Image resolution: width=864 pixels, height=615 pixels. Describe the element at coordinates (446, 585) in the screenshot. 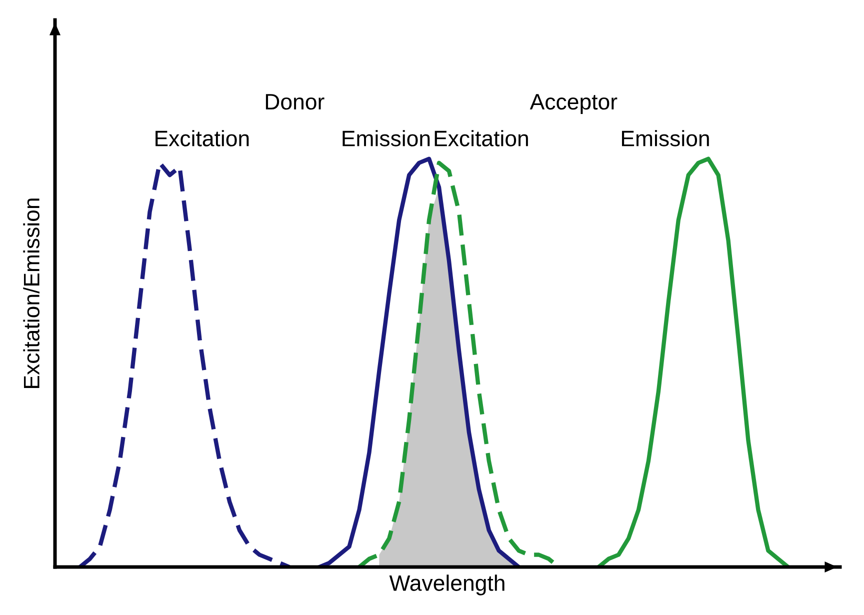

I see `x-axis-title: Wavelength` at that location.